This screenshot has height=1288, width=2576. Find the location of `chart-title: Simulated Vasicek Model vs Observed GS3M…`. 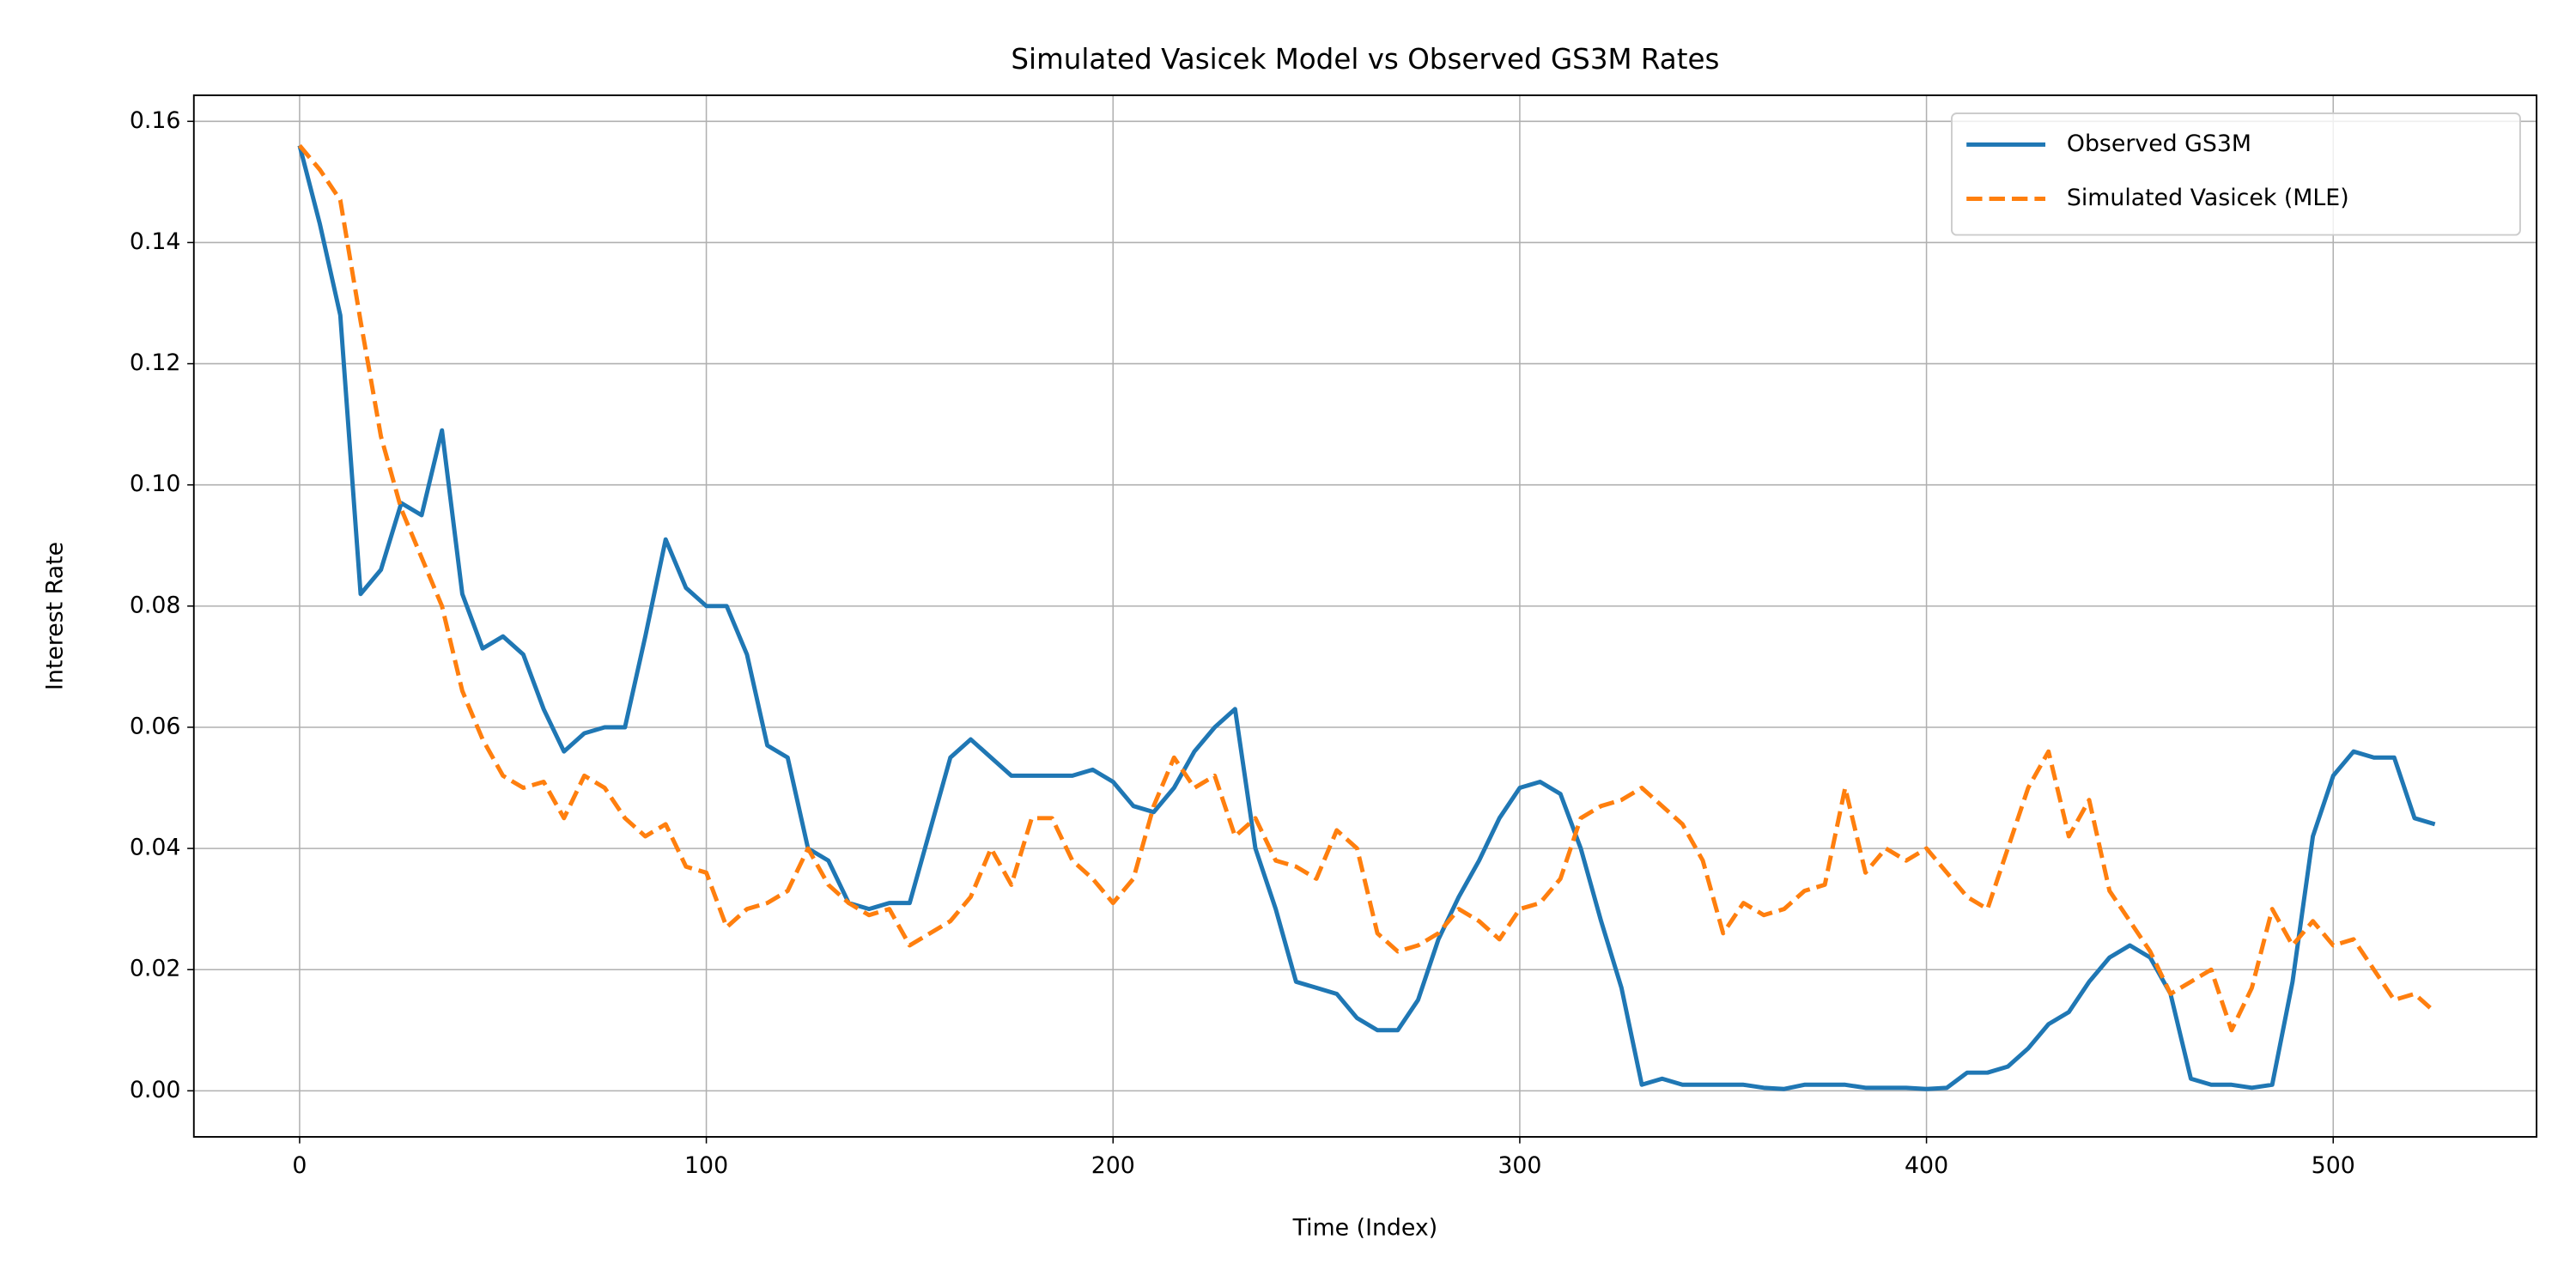

chart-title: Simulated Vasicek Model vs Observed GS3M… is located at coordinates (1365, 59).